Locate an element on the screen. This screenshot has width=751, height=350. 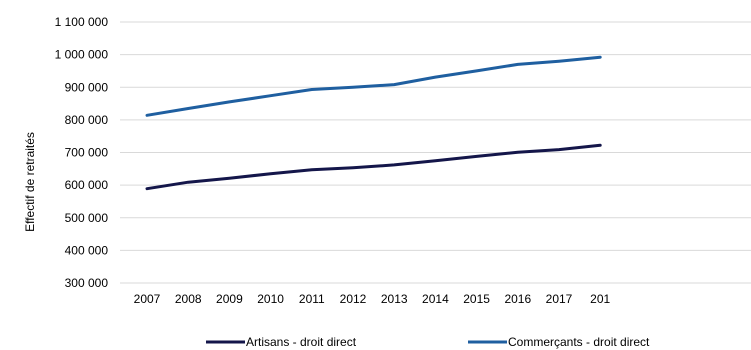
x-tick-label: 2014 is located at coordinates (435, 299).